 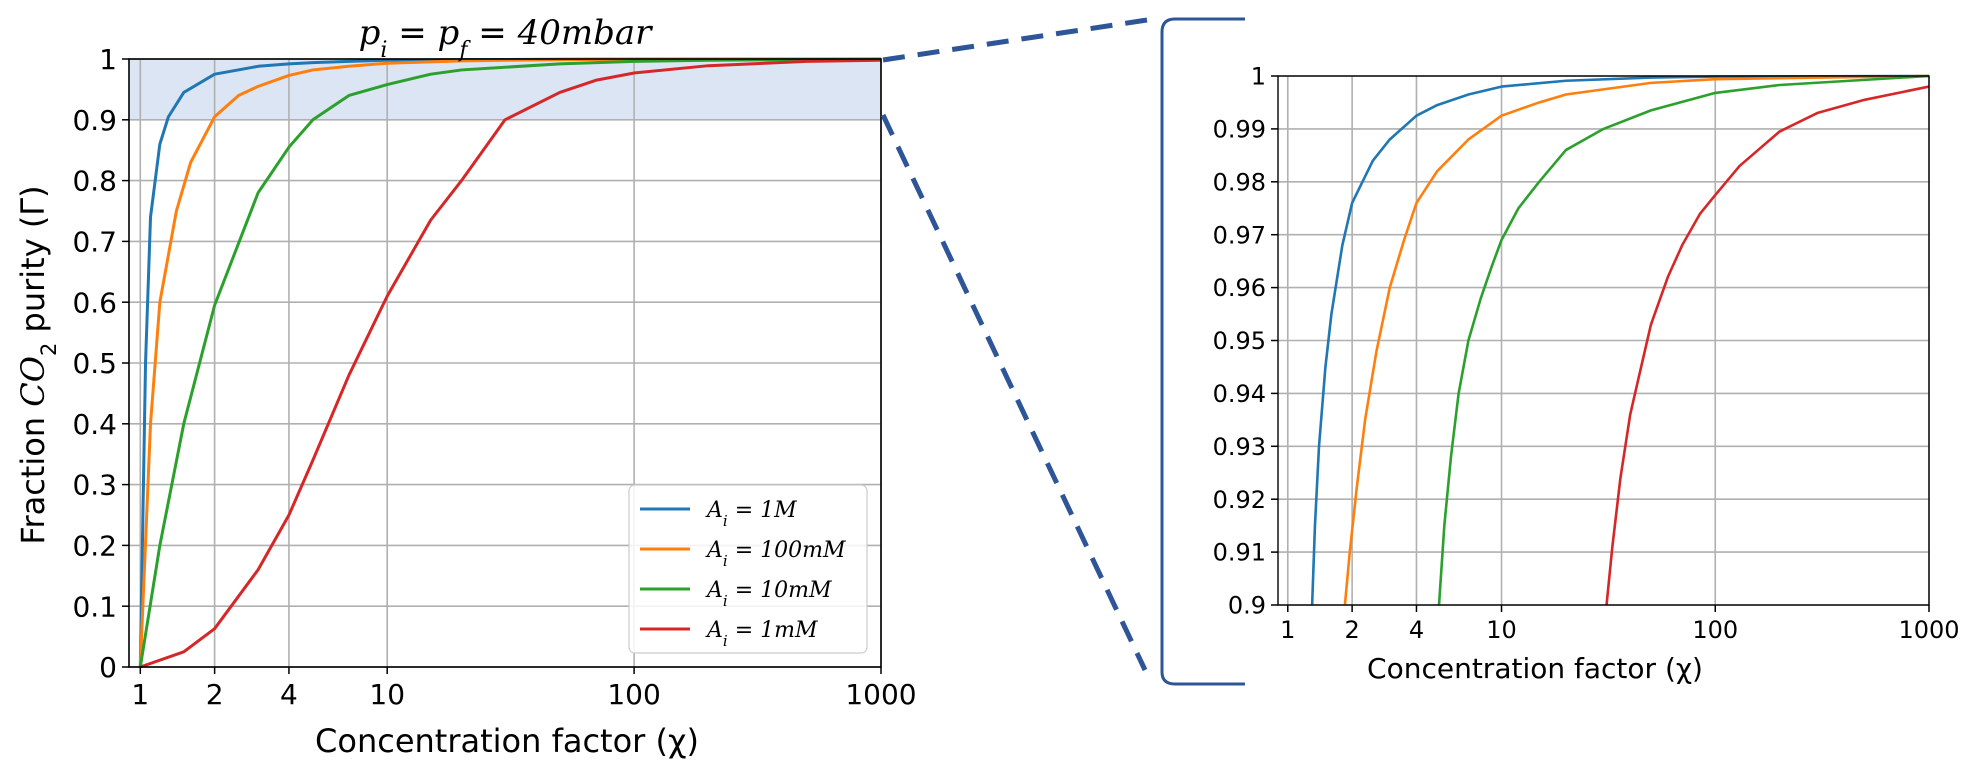 I want to click on main-xtick-label-10: 10, so click(x=387, y=694).